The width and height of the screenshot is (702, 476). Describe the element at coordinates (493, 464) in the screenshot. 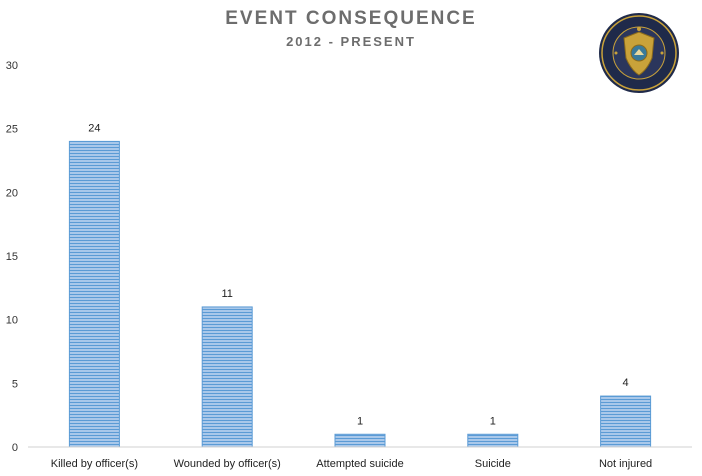

I see `category-label: Suicide` at that location.